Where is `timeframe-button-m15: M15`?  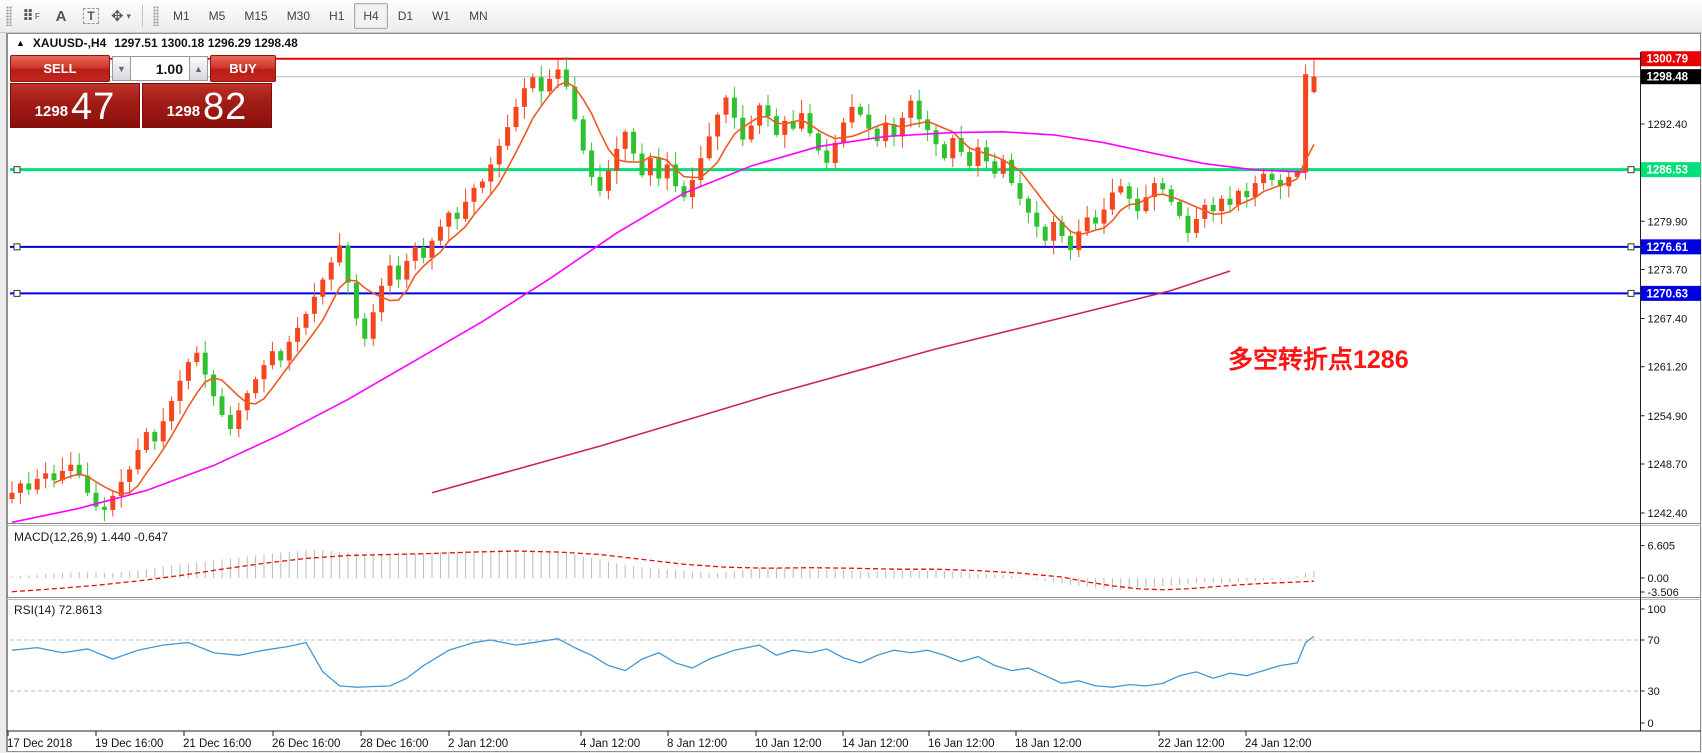 timeframe-button-m15: M15 is located at coordinates (256, 16).